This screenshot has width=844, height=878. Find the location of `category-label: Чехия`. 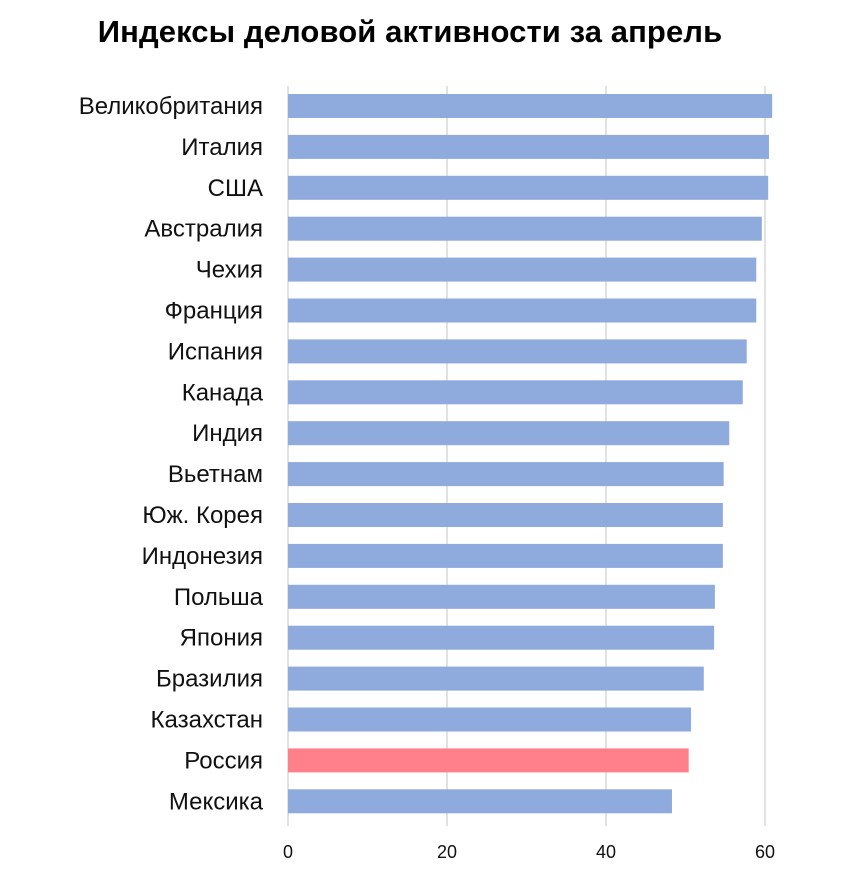

category-label: Чехия is located at coordinates (229, 270).